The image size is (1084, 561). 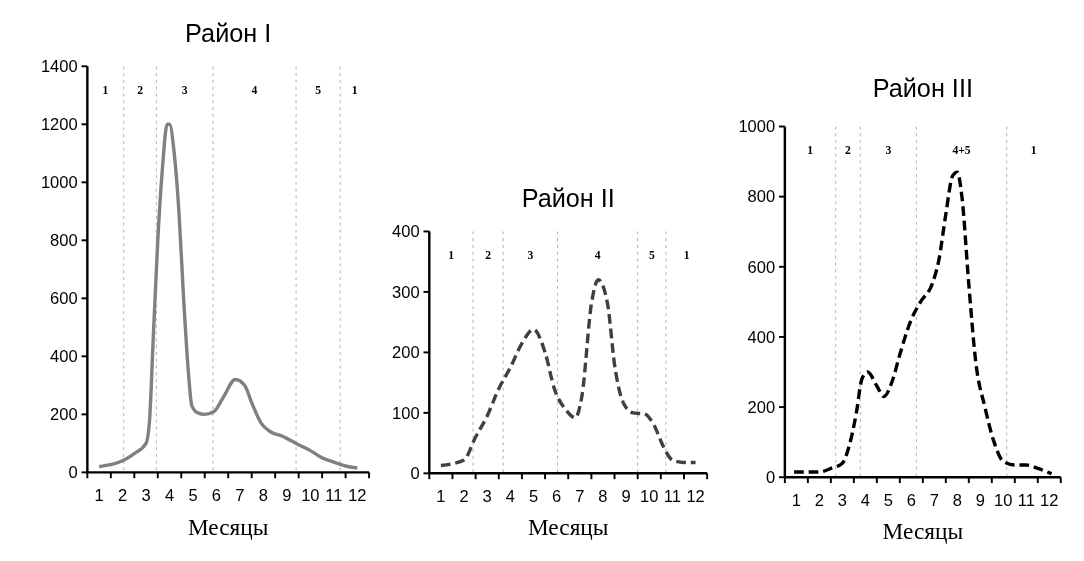 I want to click on y-tick-label: 1200, so click(x=59, y=124).